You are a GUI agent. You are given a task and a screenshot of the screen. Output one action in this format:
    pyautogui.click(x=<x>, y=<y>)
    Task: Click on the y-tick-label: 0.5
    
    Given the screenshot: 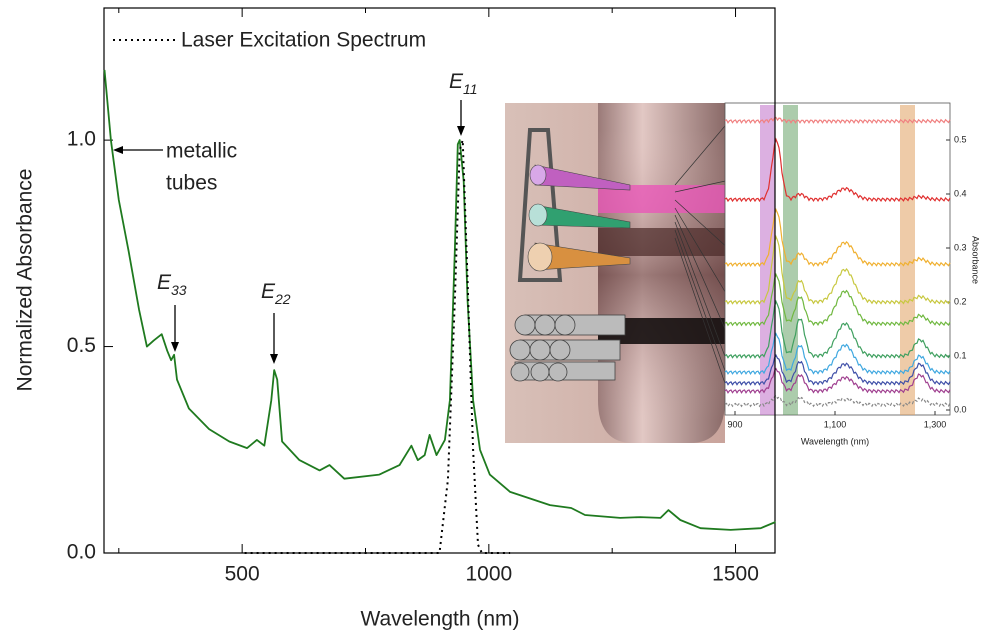 What is the action you would take?
    pyautogui.click(x=81, y=345)
    